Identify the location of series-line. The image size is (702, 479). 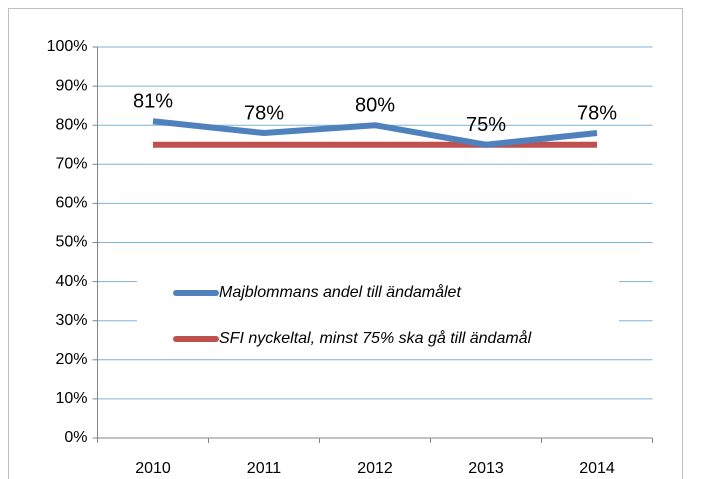
(375, 133).